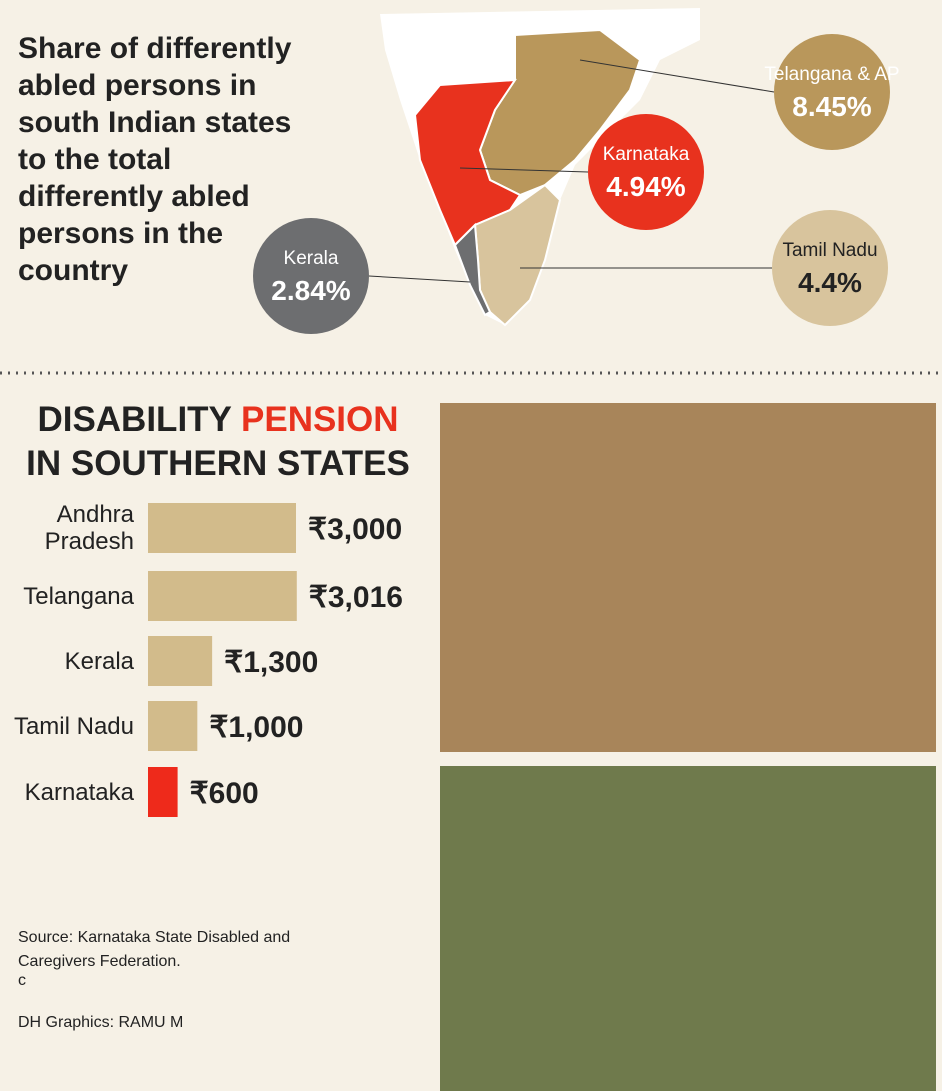 This screenshot has width=942, height=1091. What do you see at coordinates (829, 250) in the screenshot?
I see `state-label: Tamil Nadu` at bounding box center [829, 250].